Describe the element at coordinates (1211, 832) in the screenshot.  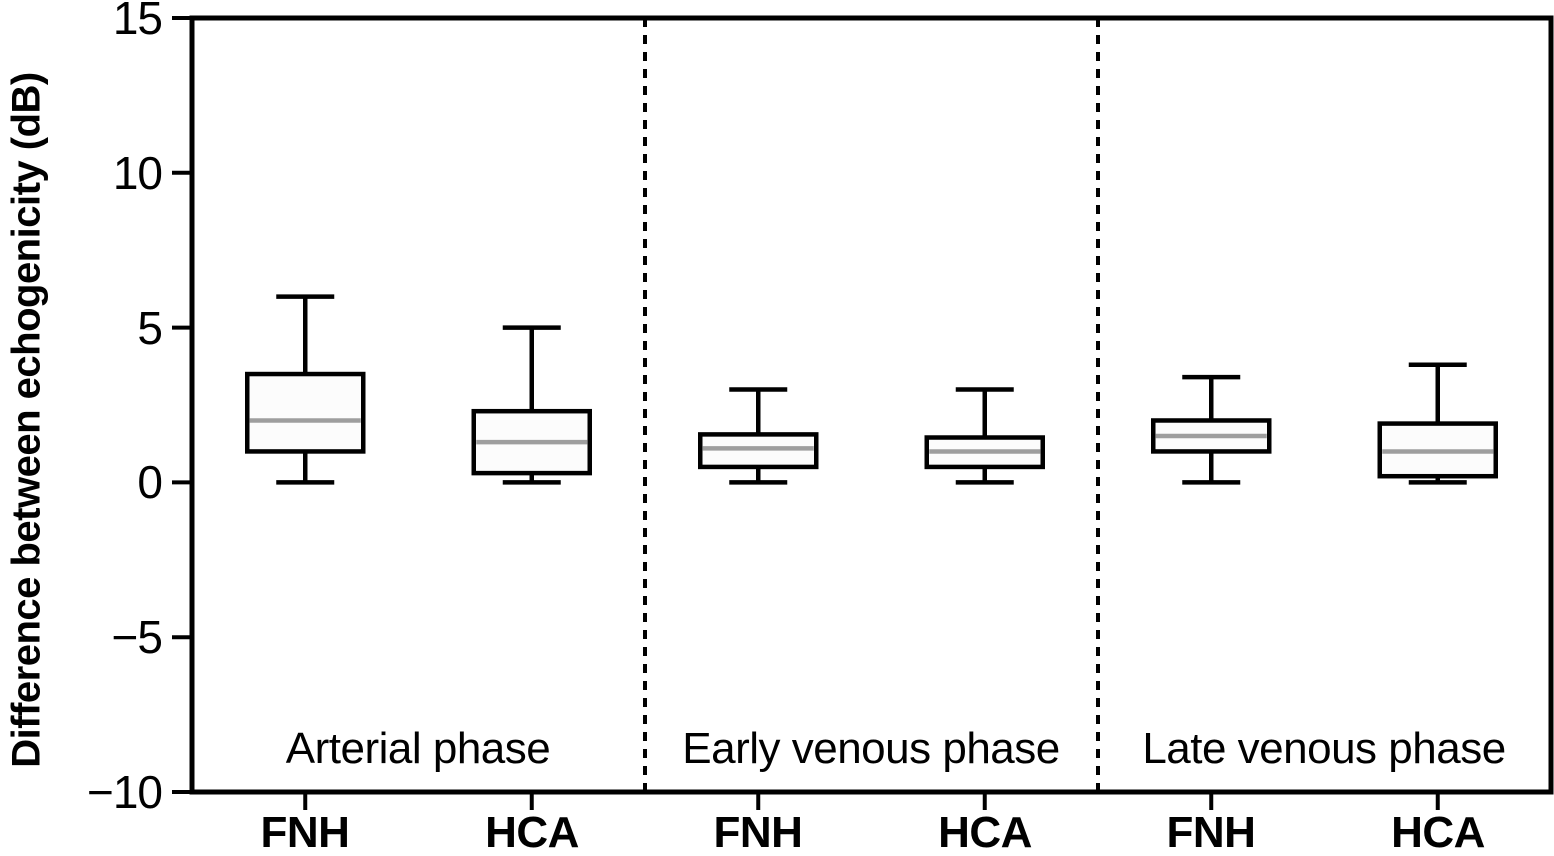
I see `x-category-label-late-fnh: FNH` at that location.